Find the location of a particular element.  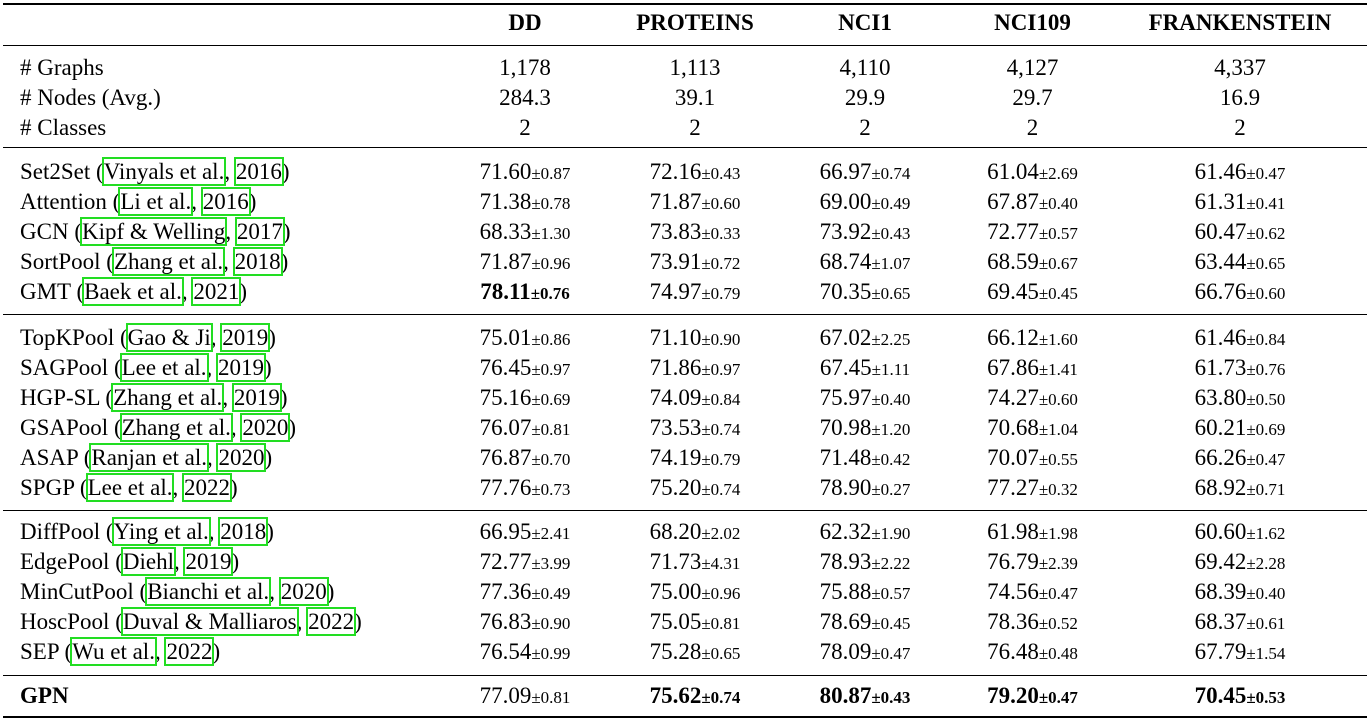

result-dd: 76.45±0.97 is located at coordinates (525, 368).